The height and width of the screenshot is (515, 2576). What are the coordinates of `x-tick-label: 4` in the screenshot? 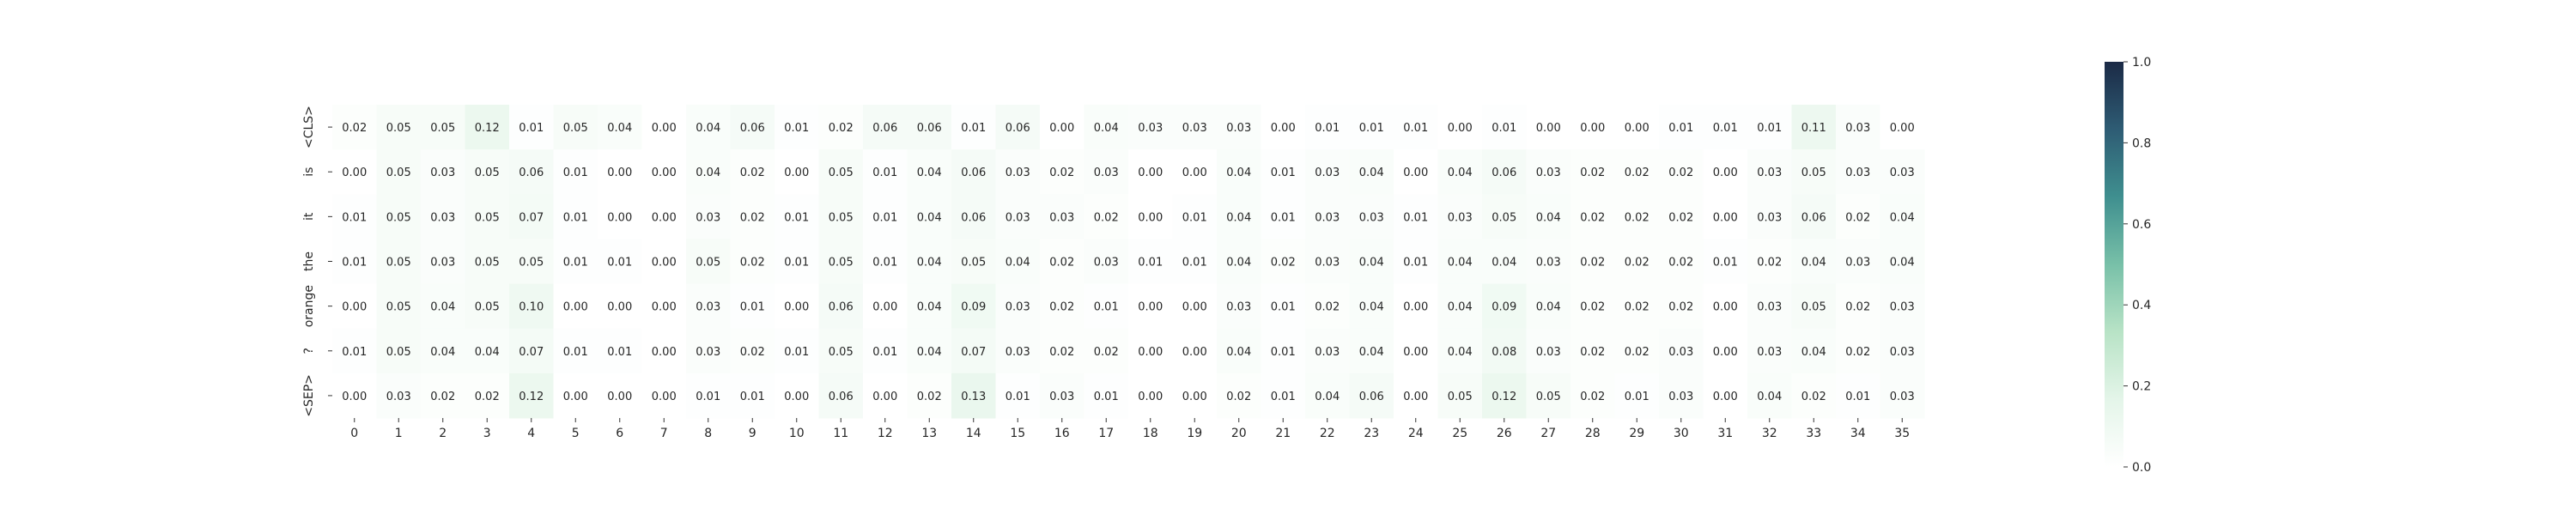 It's located at (531, 433).